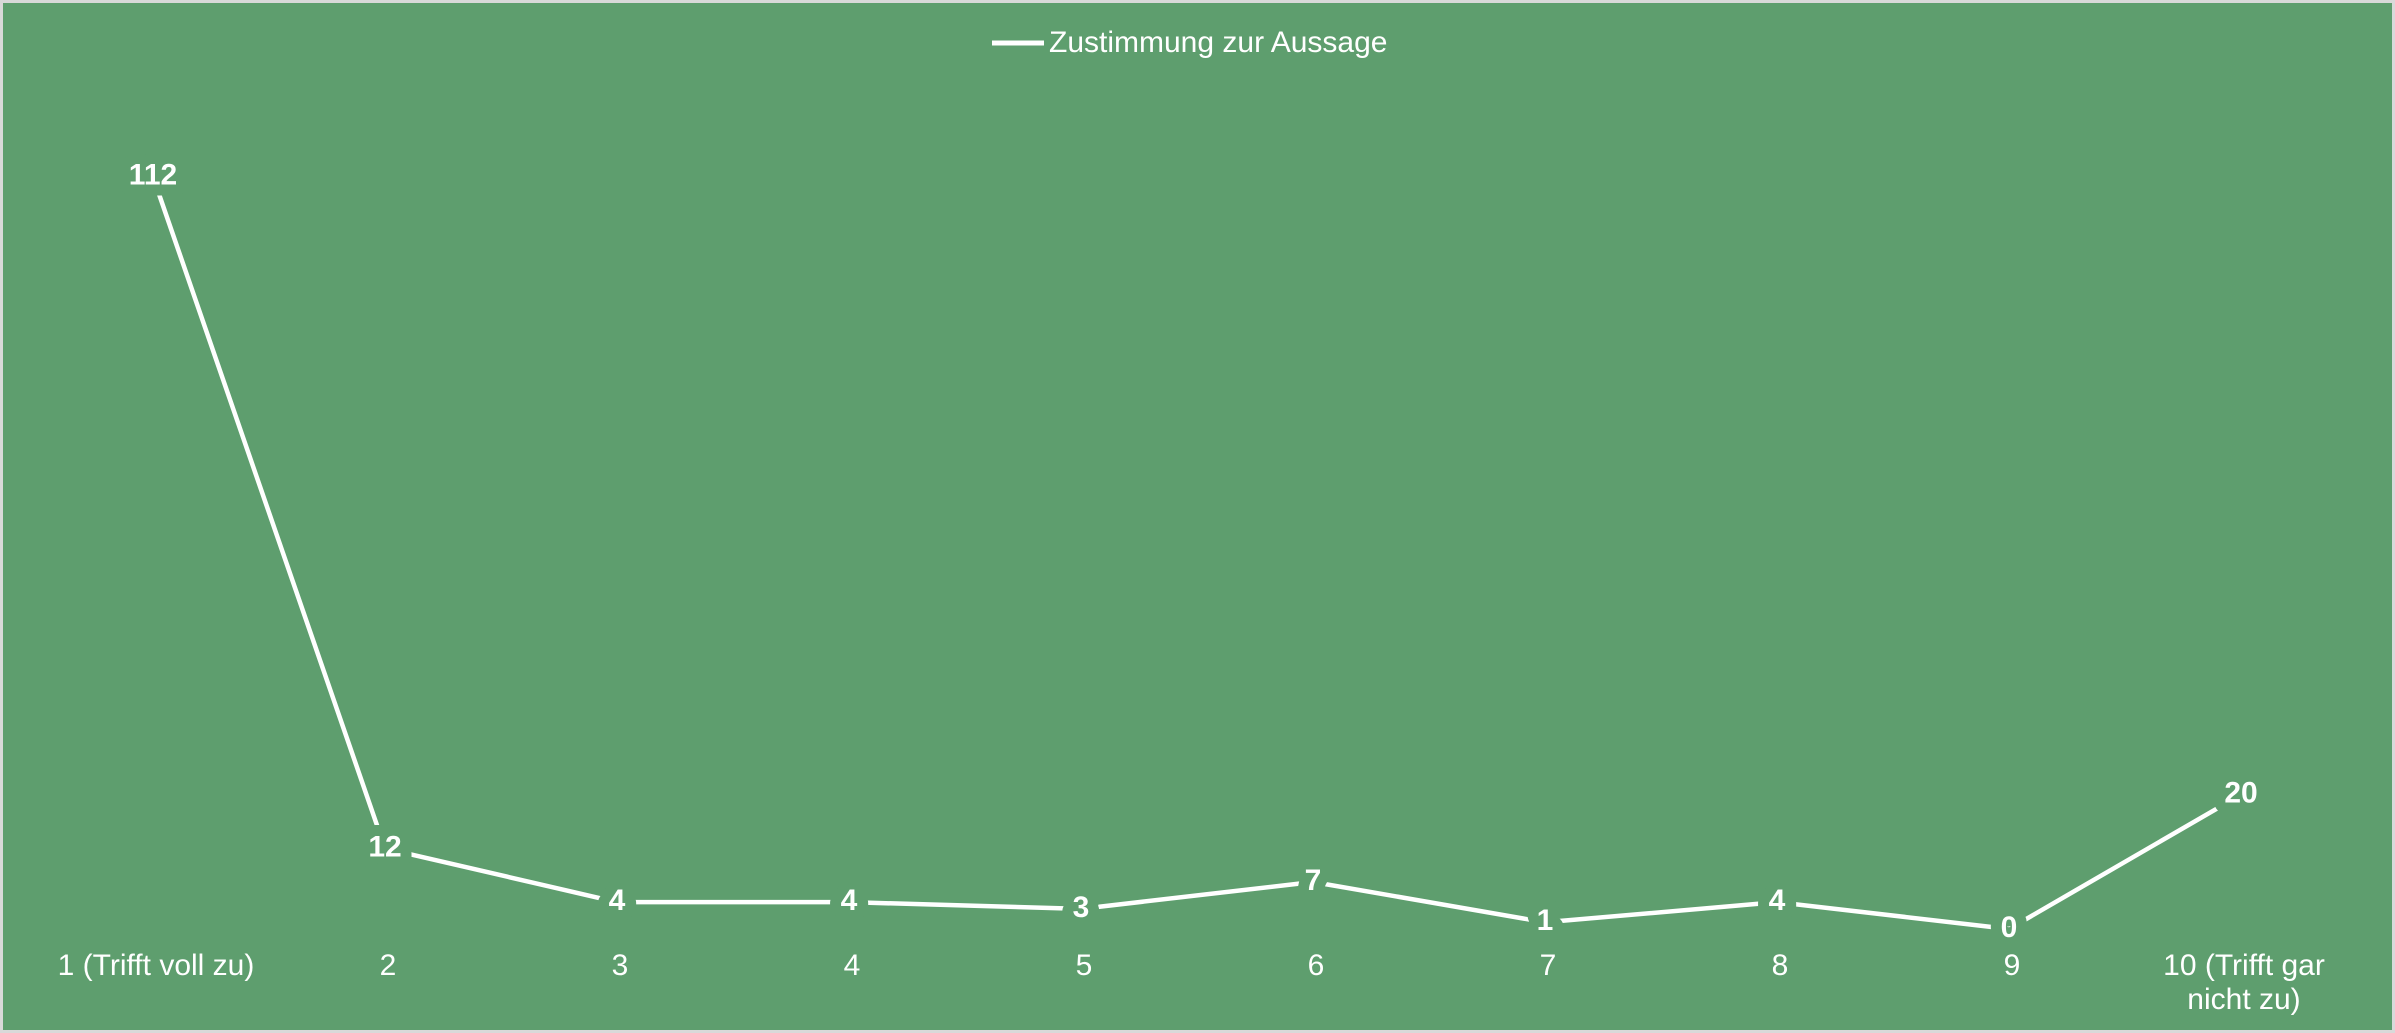 This screenshot has width=2395, height=1033. Describe the element at coordinates (1545, 920) in the screenshot. I see `data-label: 1` at that location.